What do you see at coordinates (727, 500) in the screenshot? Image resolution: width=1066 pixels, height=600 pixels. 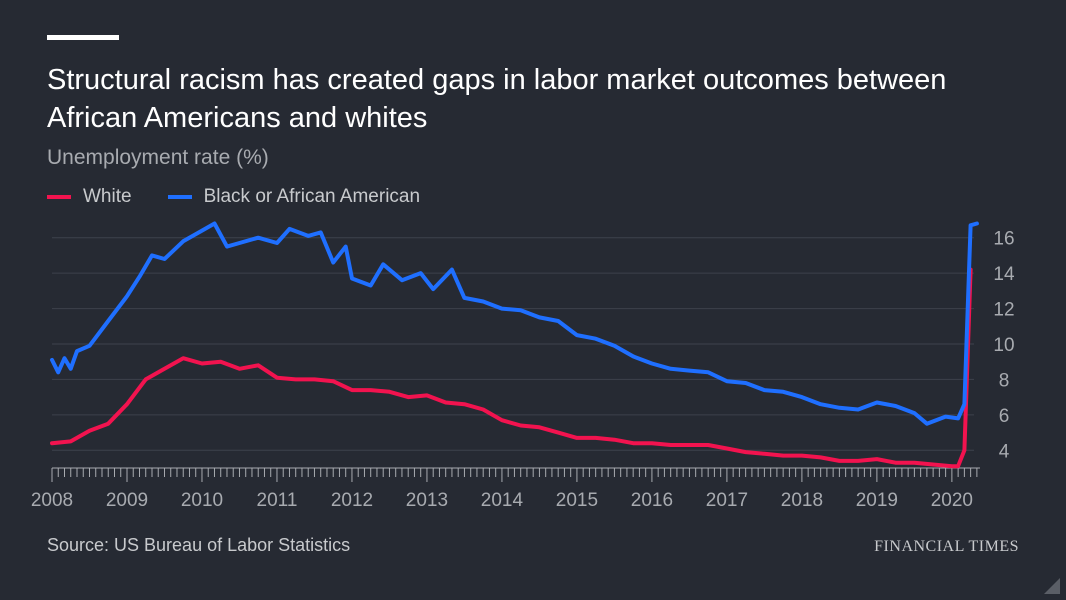 I see `x-tick-label-2017: 2017` at bounding box center [727, 500].